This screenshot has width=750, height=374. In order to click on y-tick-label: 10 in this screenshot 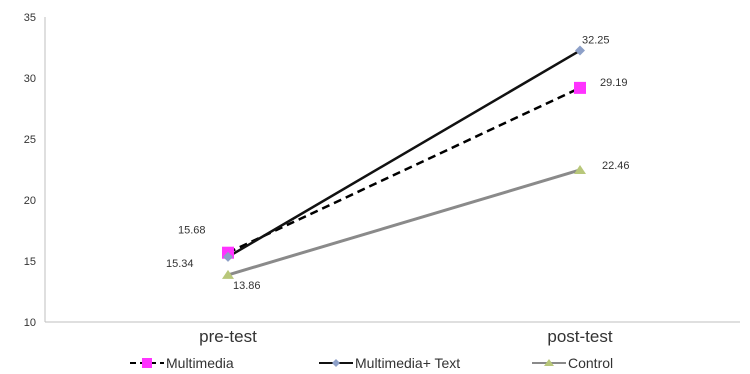, I will do `click(30, 323)`.